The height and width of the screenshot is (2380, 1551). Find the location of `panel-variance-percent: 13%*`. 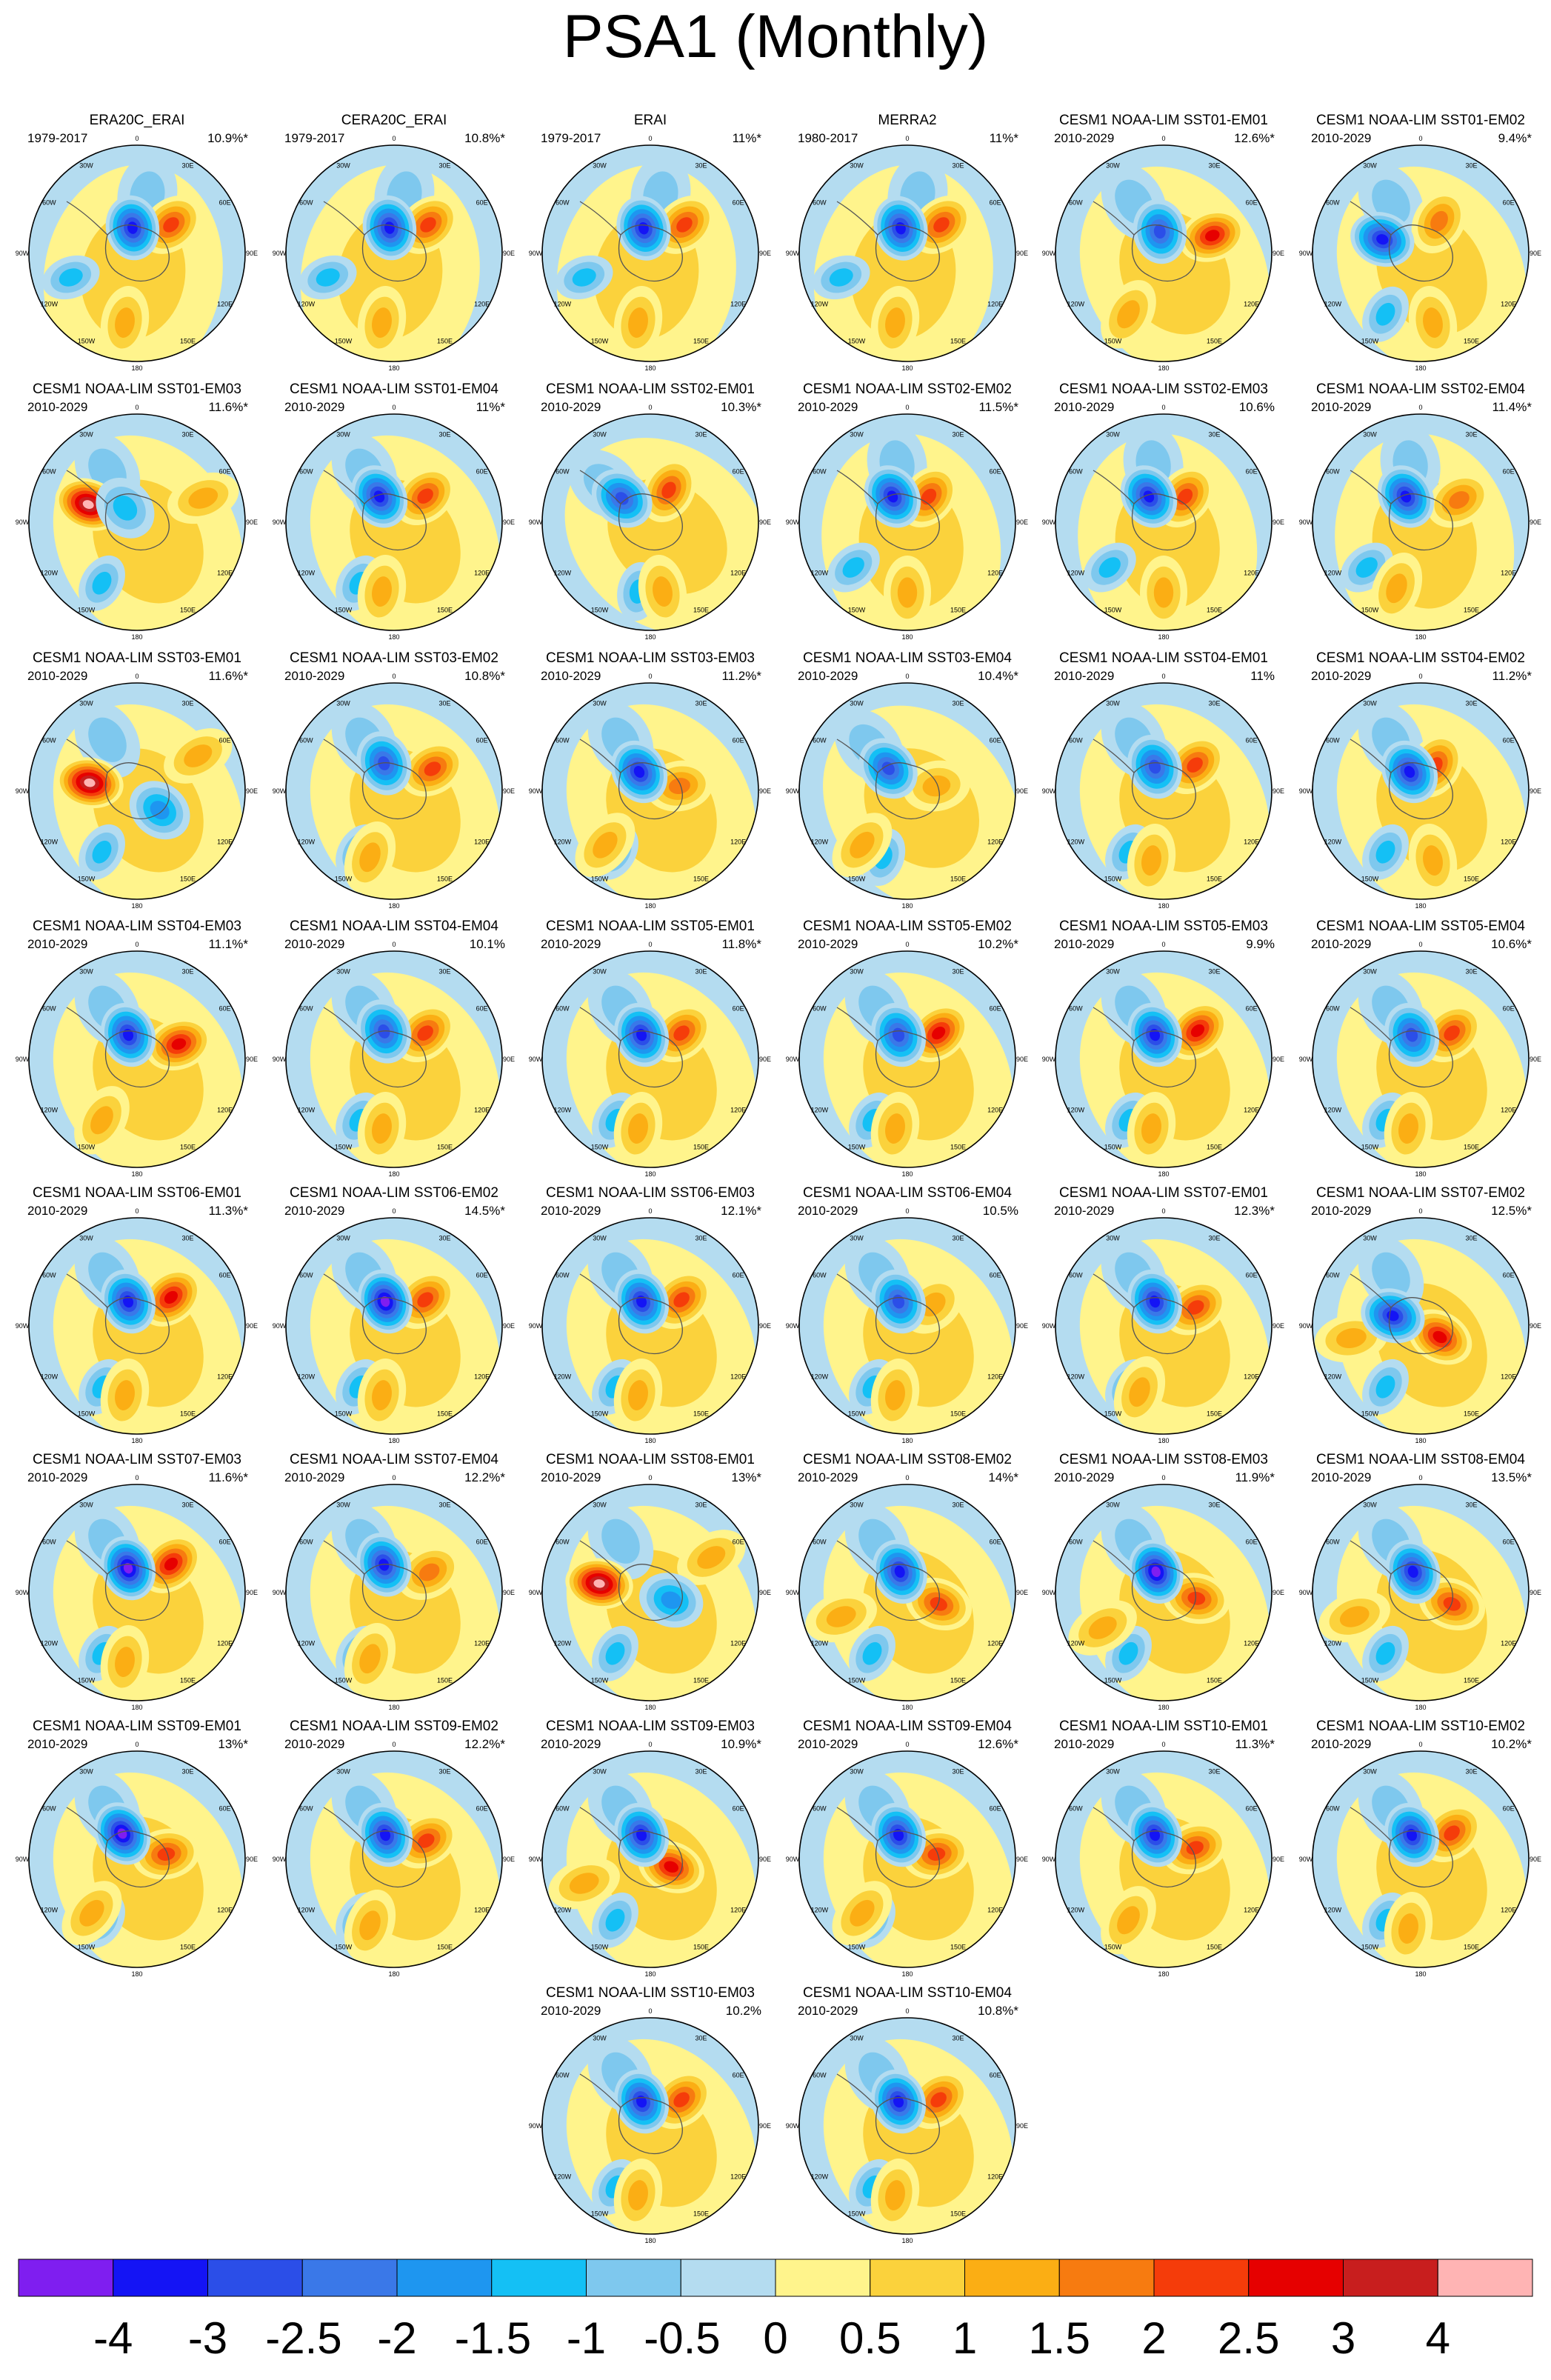

panel-variance-percent: 13%* is located at coordinates (746, 1477).